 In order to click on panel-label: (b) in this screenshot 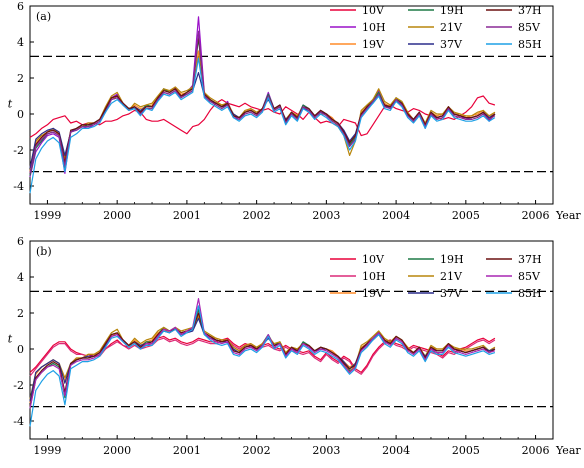, I will do `click(44, 251)`.